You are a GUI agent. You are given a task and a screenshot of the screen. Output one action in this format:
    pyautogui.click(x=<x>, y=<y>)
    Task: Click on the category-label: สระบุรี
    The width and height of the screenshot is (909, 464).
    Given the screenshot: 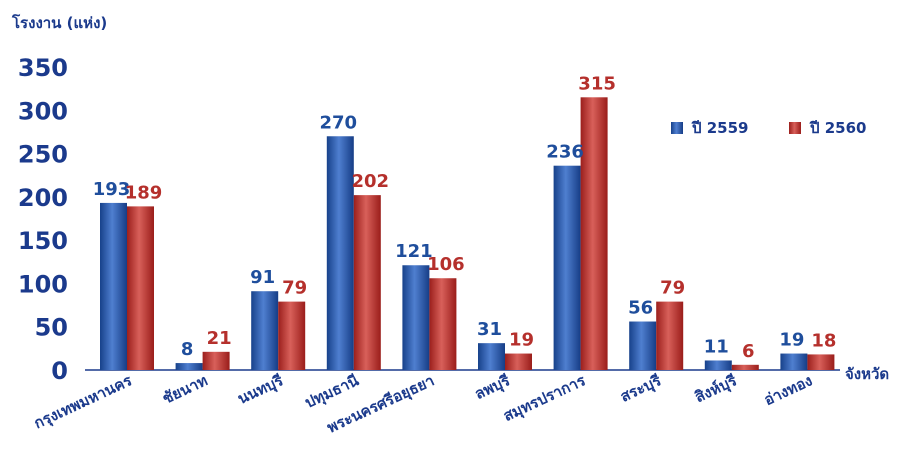 What is the action you would take?
    pyautogui.click(x=641, y=389)
    